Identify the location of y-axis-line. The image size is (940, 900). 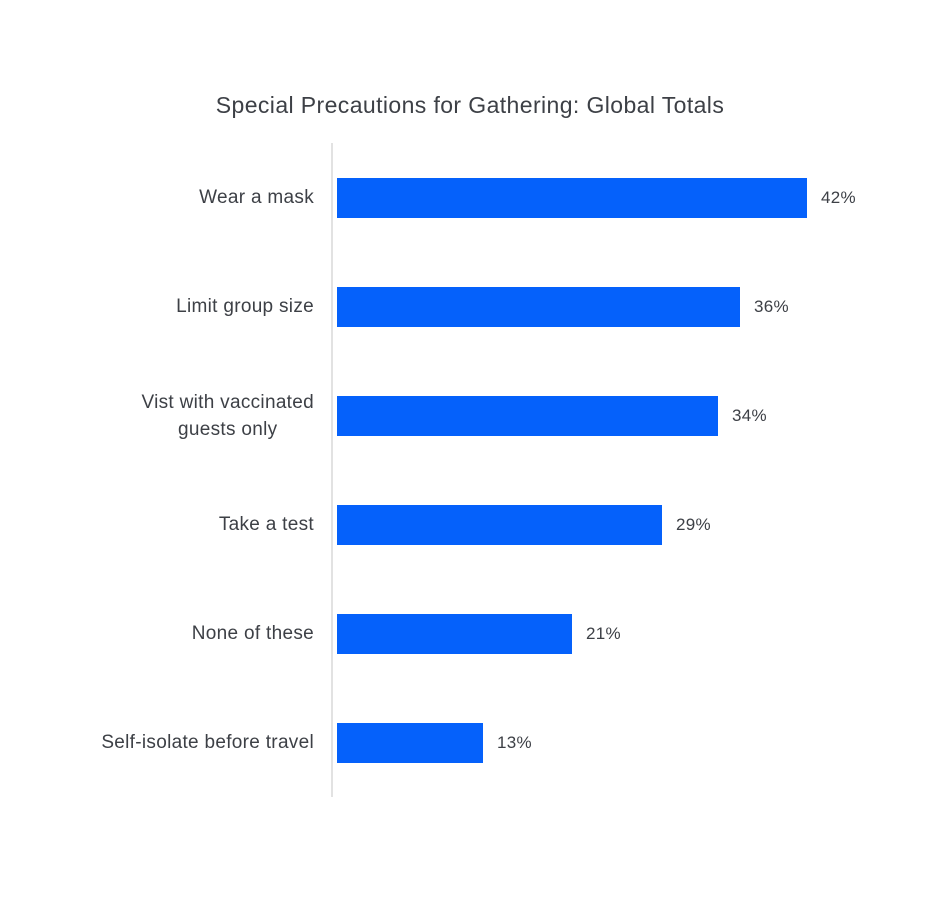
(332, 470).